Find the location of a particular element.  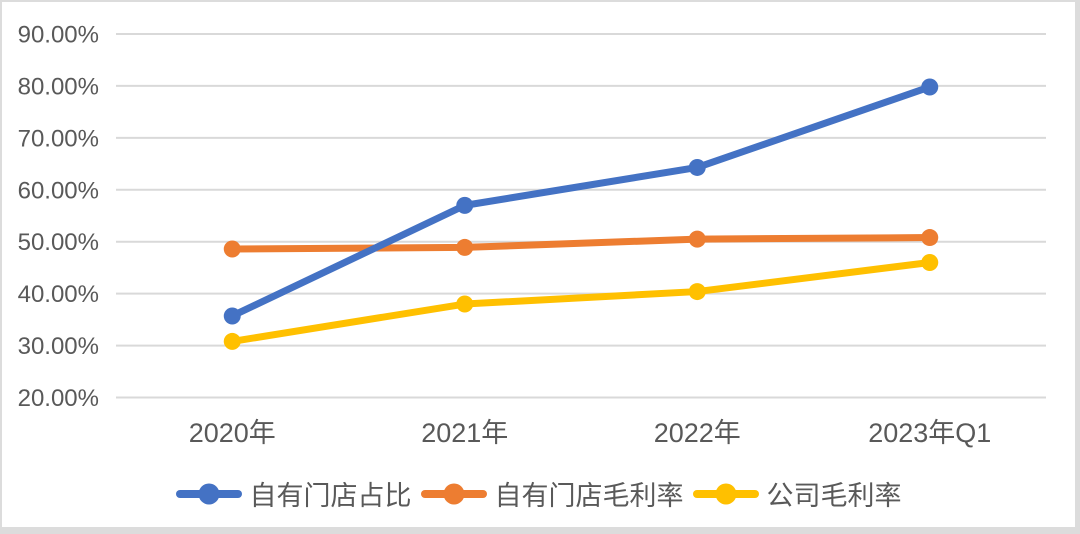

legend-item-own-store-gross-margin: 自有门店毛利率 is located at coordinates (552, 493).